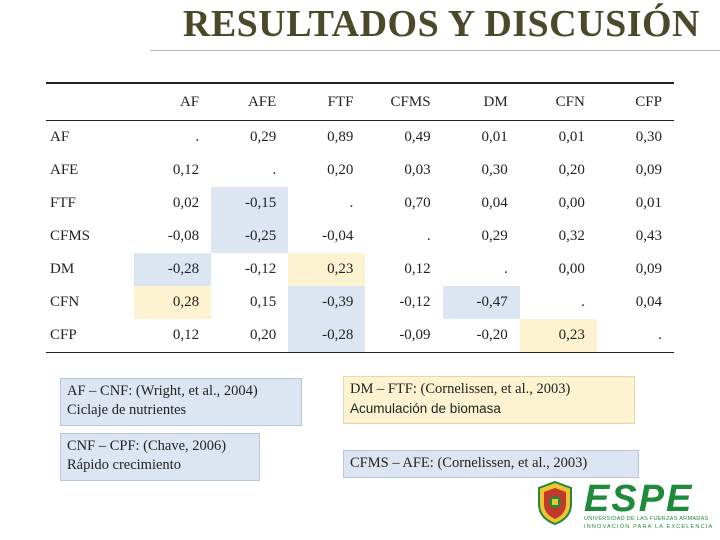  Describe the element at coordinates (338, 236) in the screenshot. I see `matrix-cell: -0,04` at that location.